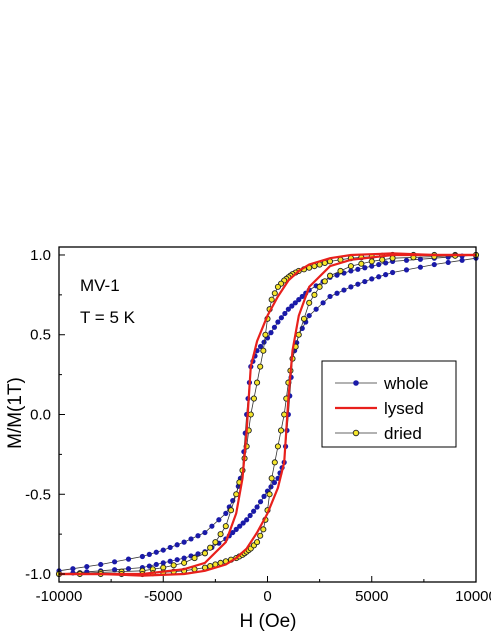 The height and width of the screenshot is (635, 491). What do you see at coordinates (404, 408) in the screenshot?
I see `legend-label-lysed: lysed` at bounding box center [404, 408].